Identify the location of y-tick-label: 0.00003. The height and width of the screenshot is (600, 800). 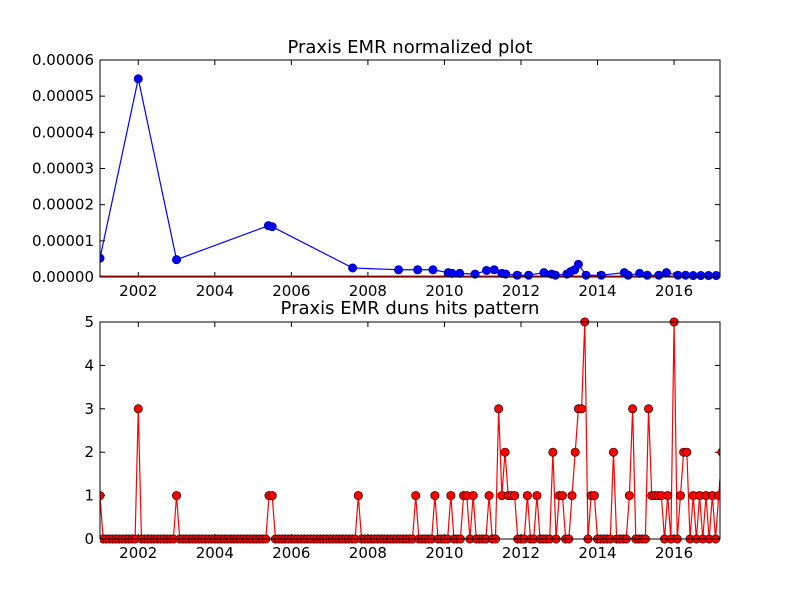
(63, 169).